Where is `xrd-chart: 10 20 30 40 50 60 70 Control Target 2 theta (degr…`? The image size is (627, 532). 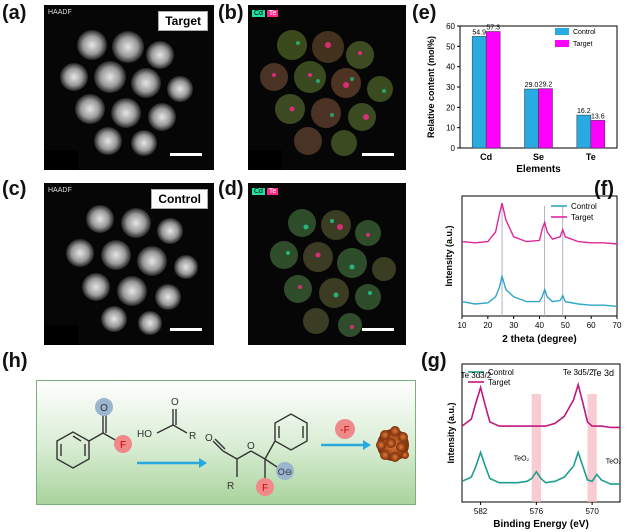
xrd-chart: 10 20 30 40 50 60 70 Control Target 2 theta (degr… is located at coordinates (533, 270).